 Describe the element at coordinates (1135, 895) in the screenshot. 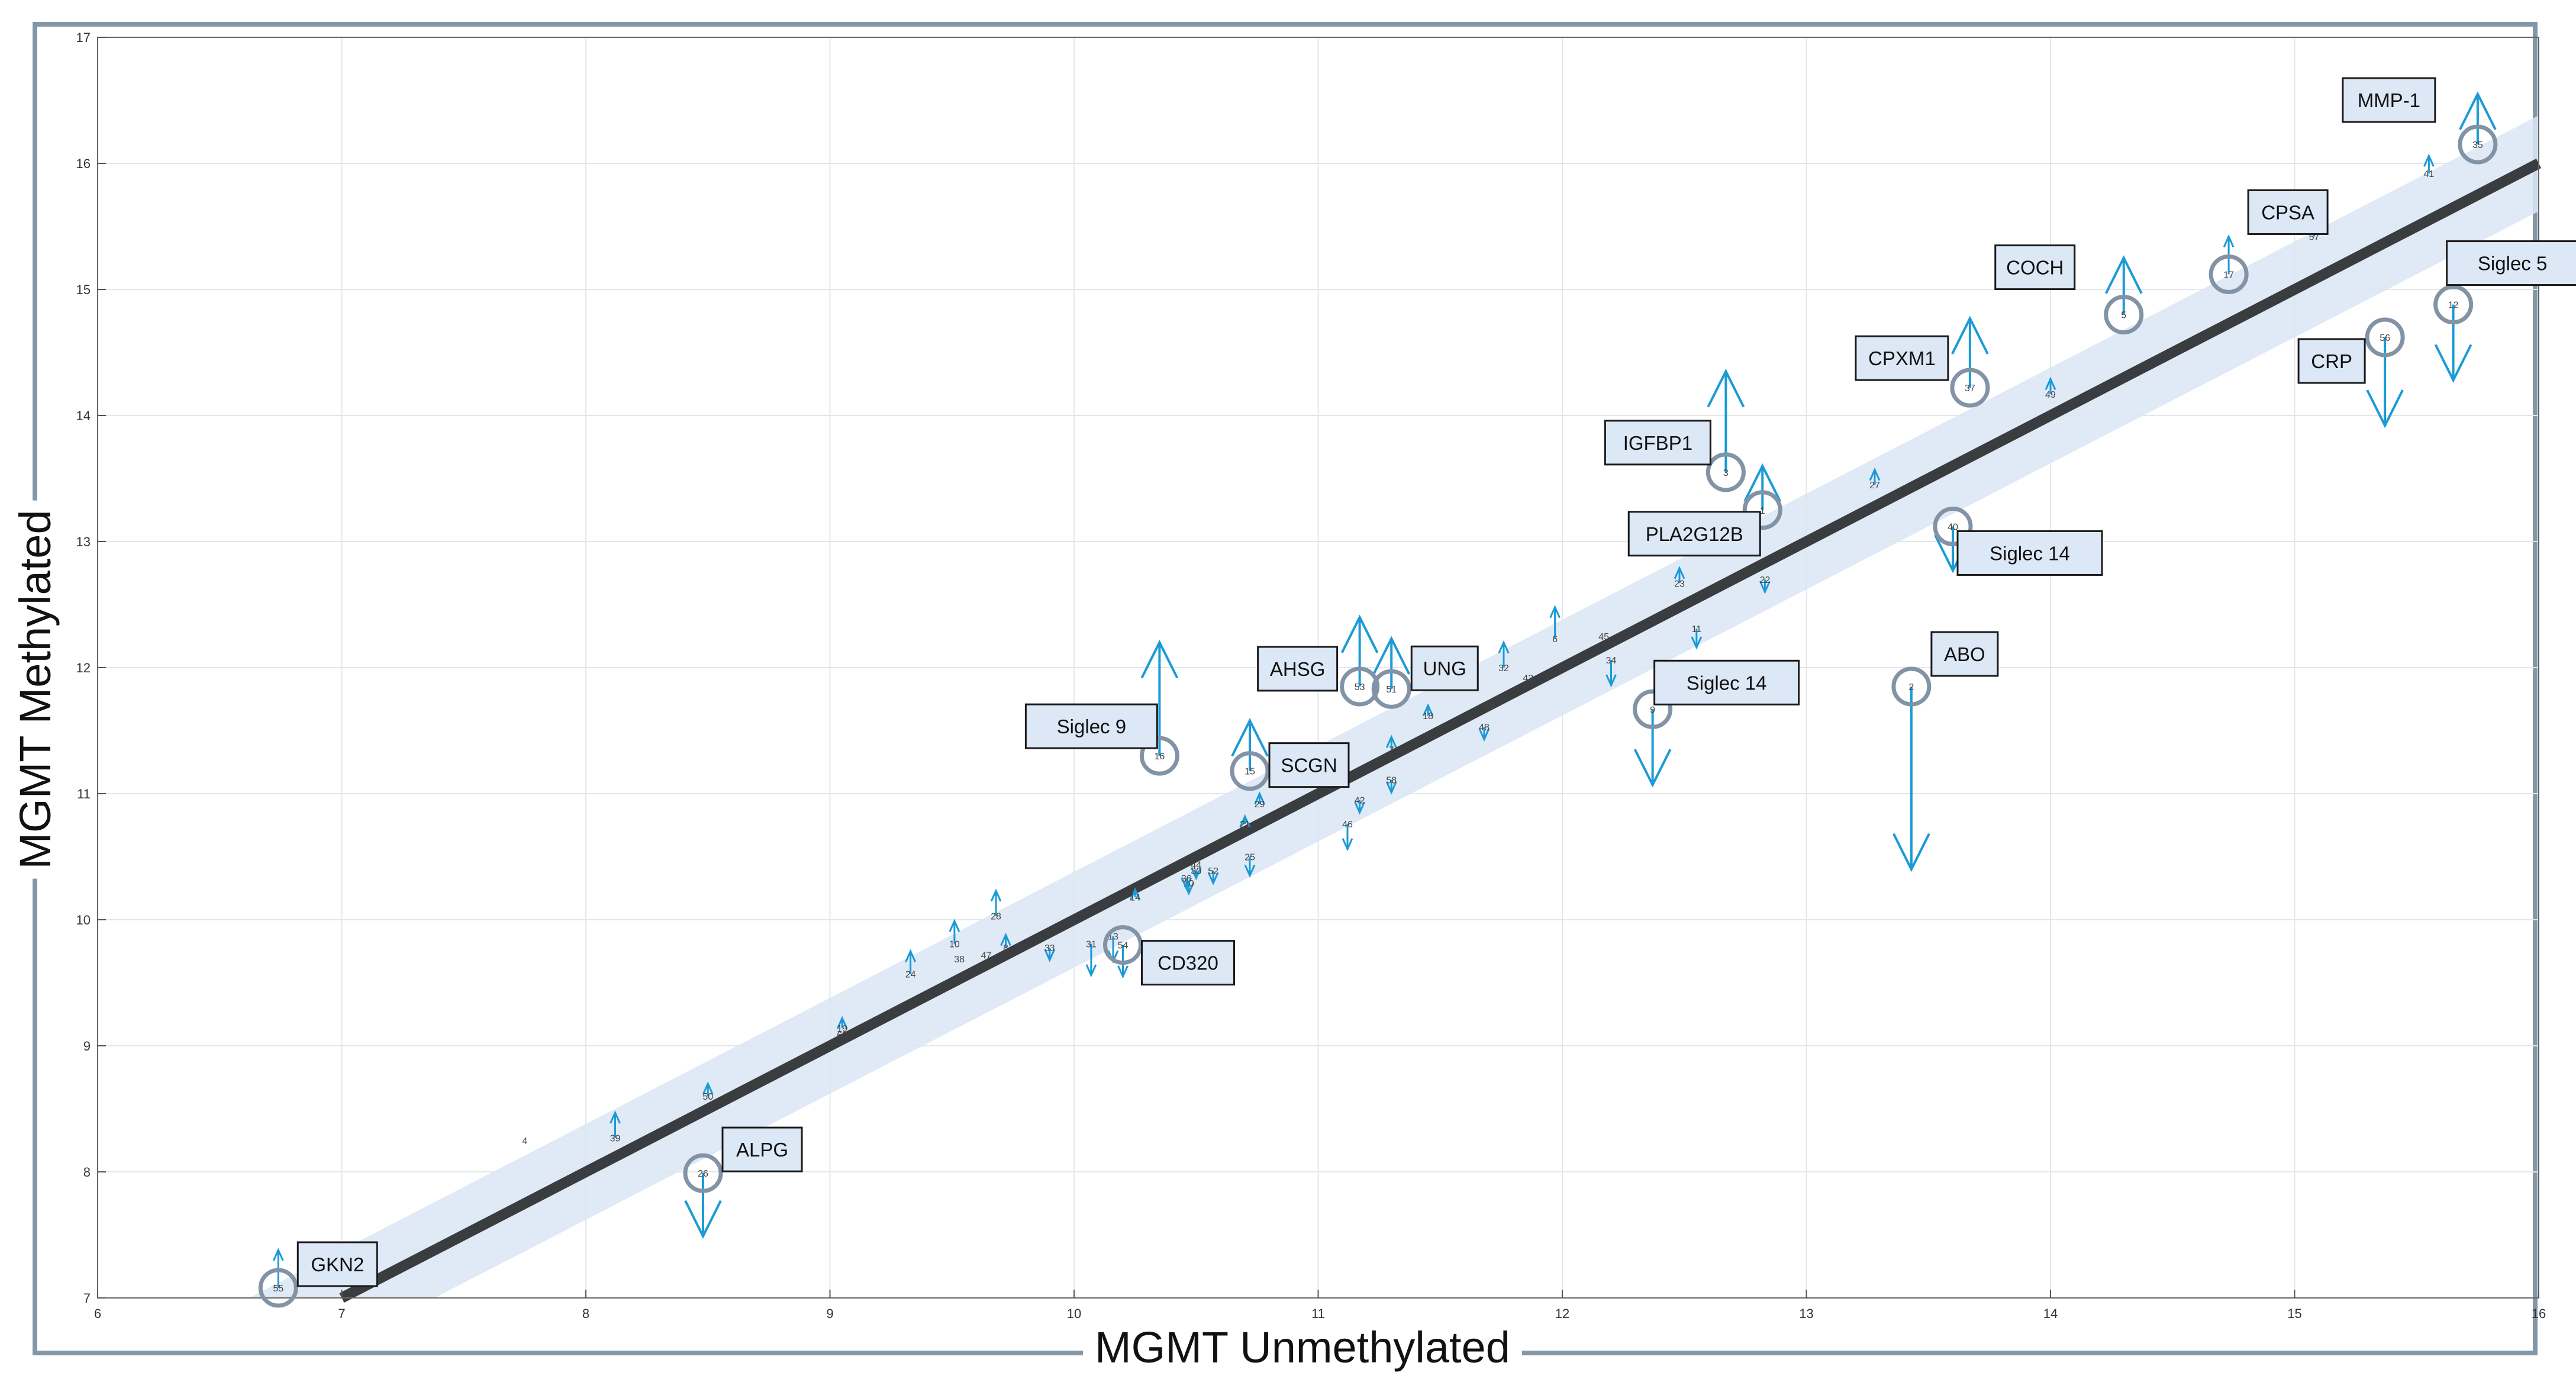

I see `data-point: 14` at that location.